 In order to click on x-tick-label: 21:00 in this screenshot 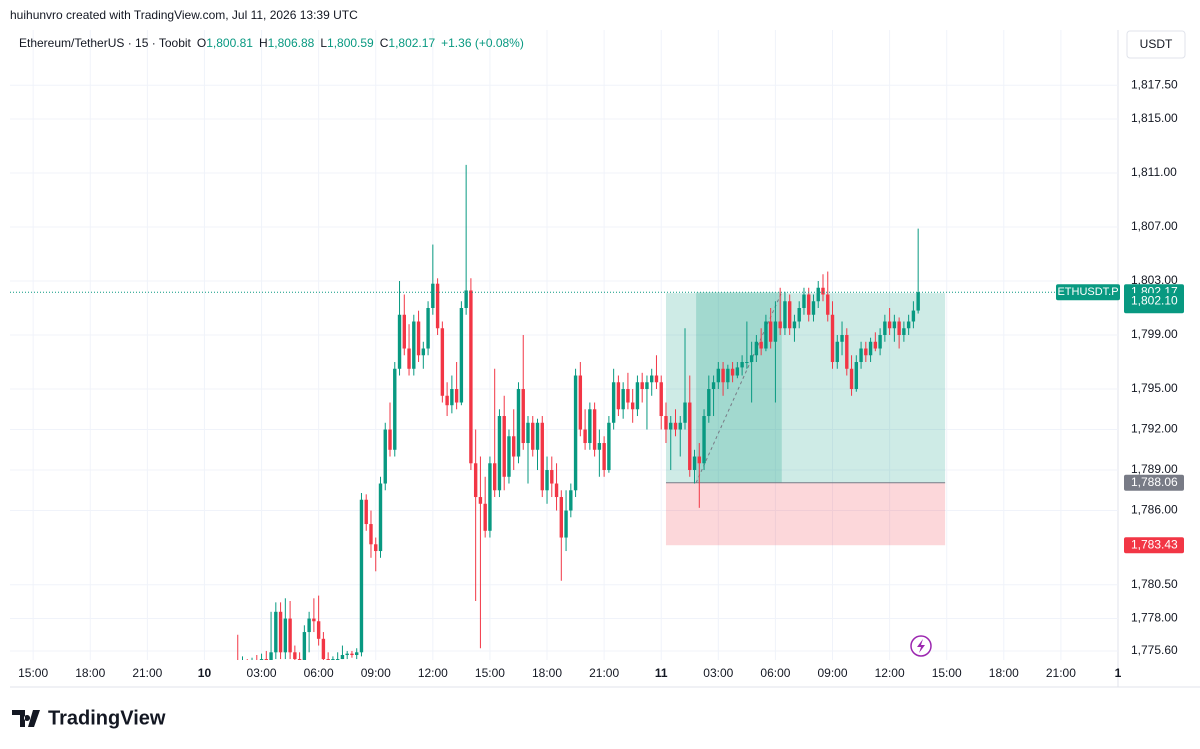, I will do `click(1061, 673)`.